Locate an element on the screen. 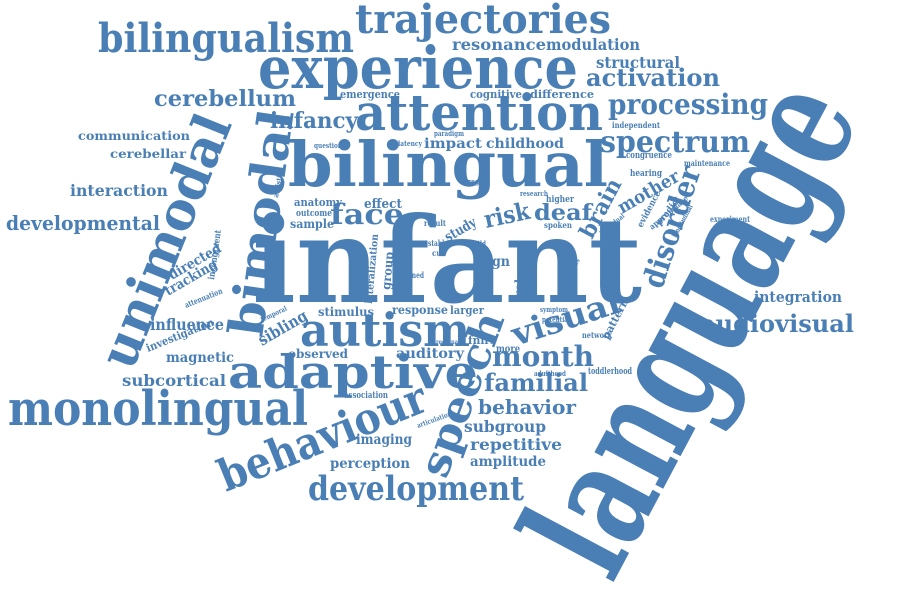 The height and width of the screenshot is (598, 900). word-structural: structural is located at coordinates (638, 62).